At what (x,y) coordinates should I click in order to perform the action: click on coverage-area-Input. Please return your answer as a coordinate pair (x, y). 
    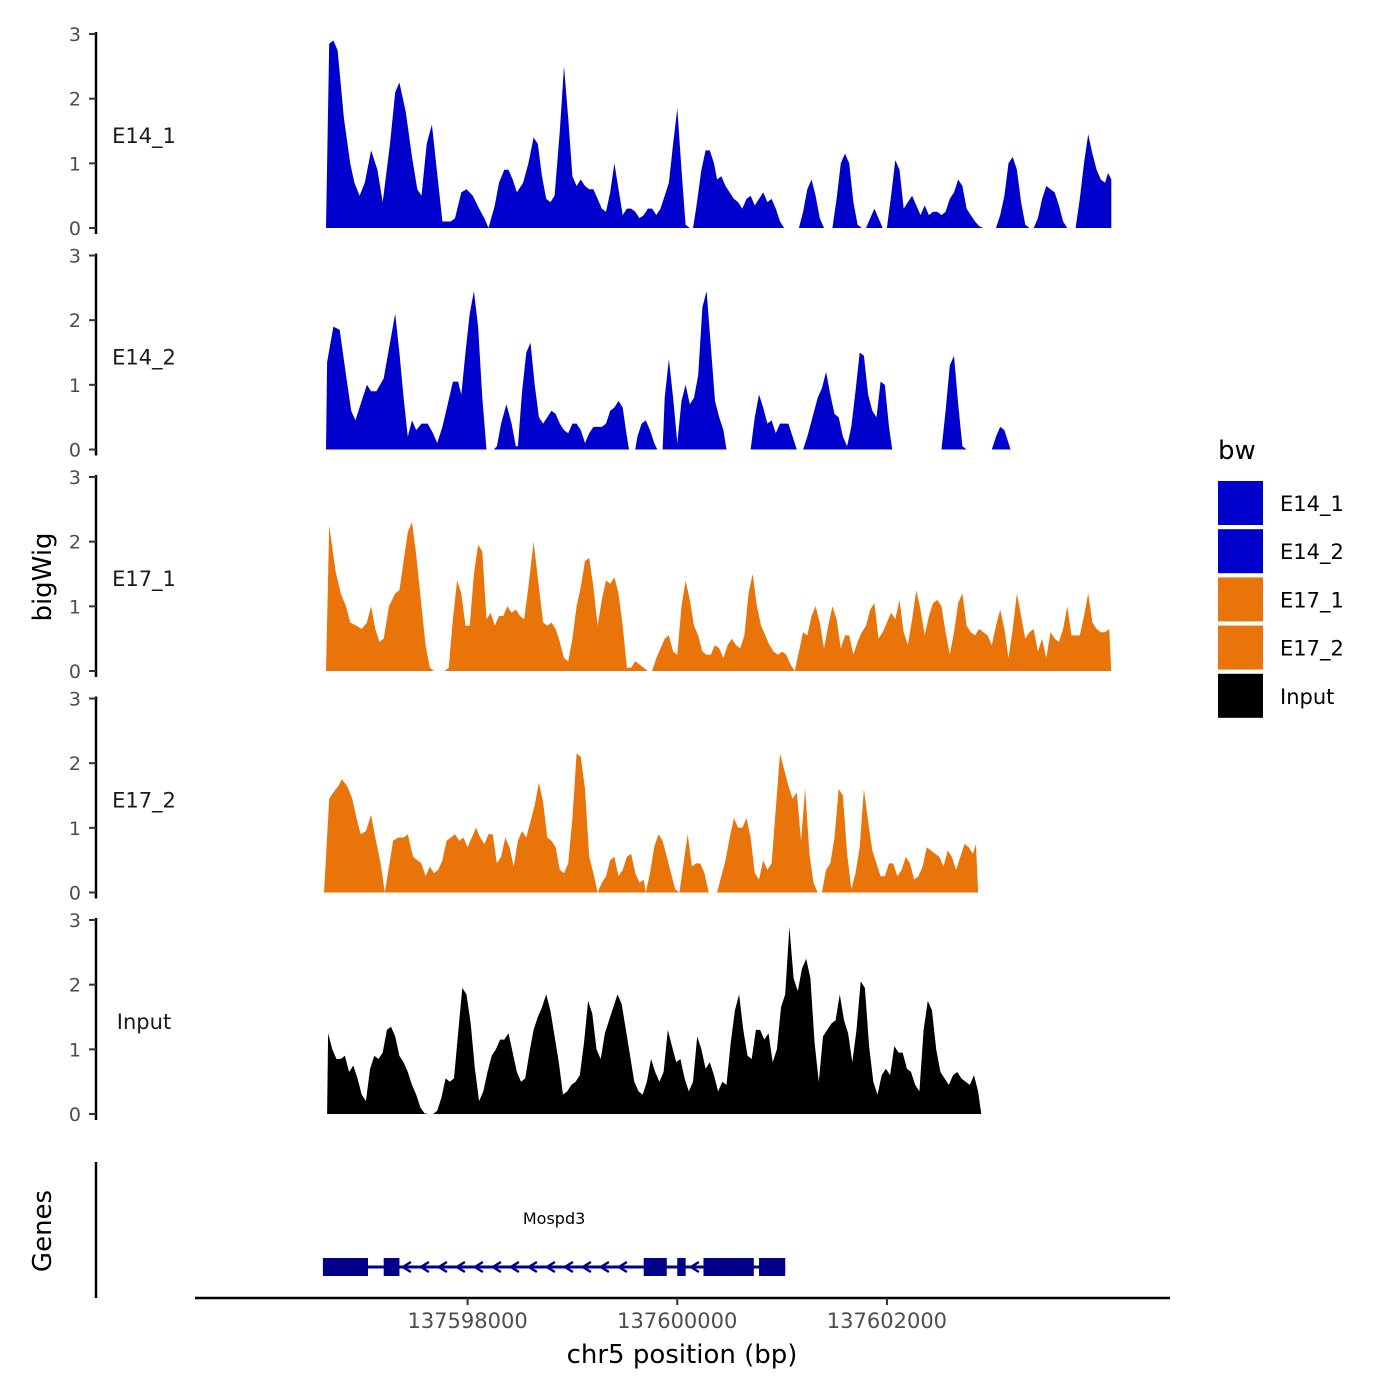
    Looking at the image, I should click on (656, 1020).